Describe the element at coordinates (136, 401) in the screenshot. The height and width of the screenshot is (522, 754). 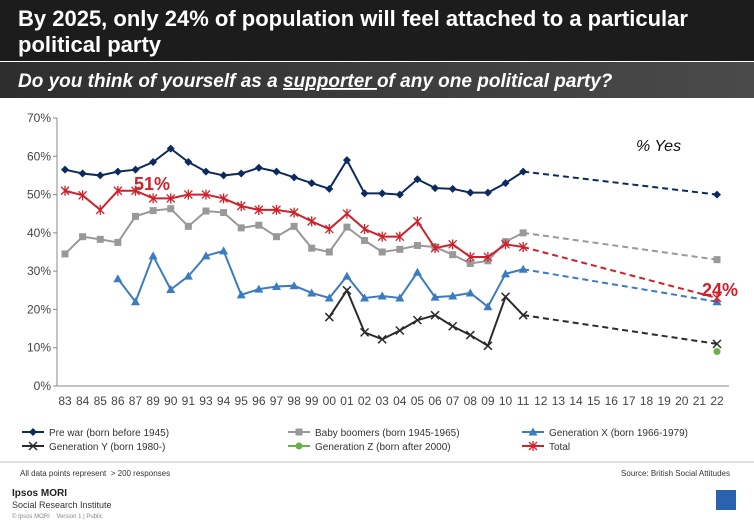
I see `x-tick-label: 87` at that location.